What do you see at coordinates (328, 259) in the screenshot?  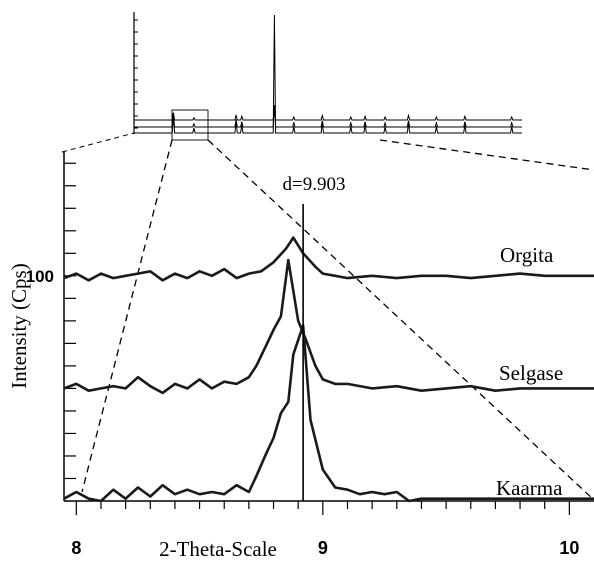 I see `series-orgita` at bounding box center [328, 259].